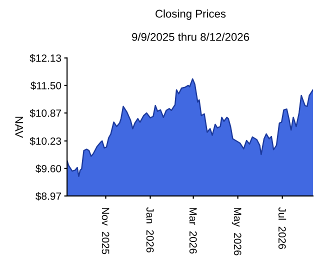 The image size is (324, 267). Describe the element at coordinates (191, 15) in the screenshot. I see `chart-title: Closing Prices` at that location.